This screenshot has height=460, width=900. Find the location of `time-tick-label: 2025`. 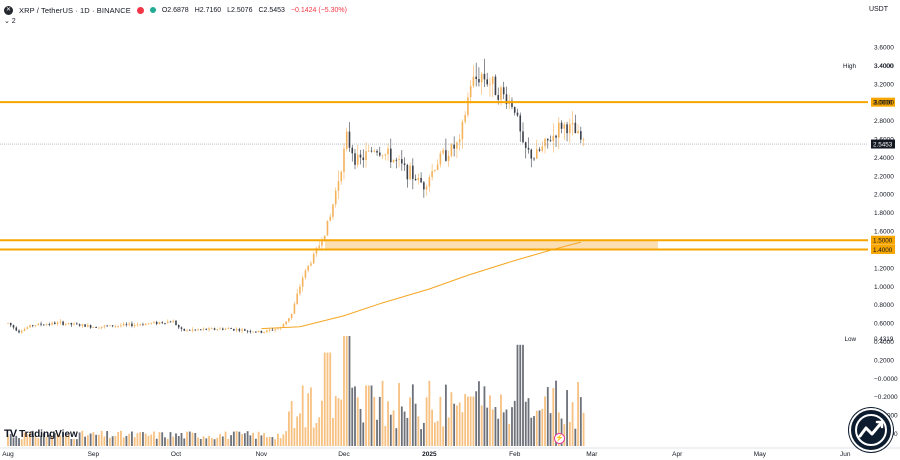

time-tick-label: 2025 is located at coordinates (429, 454).